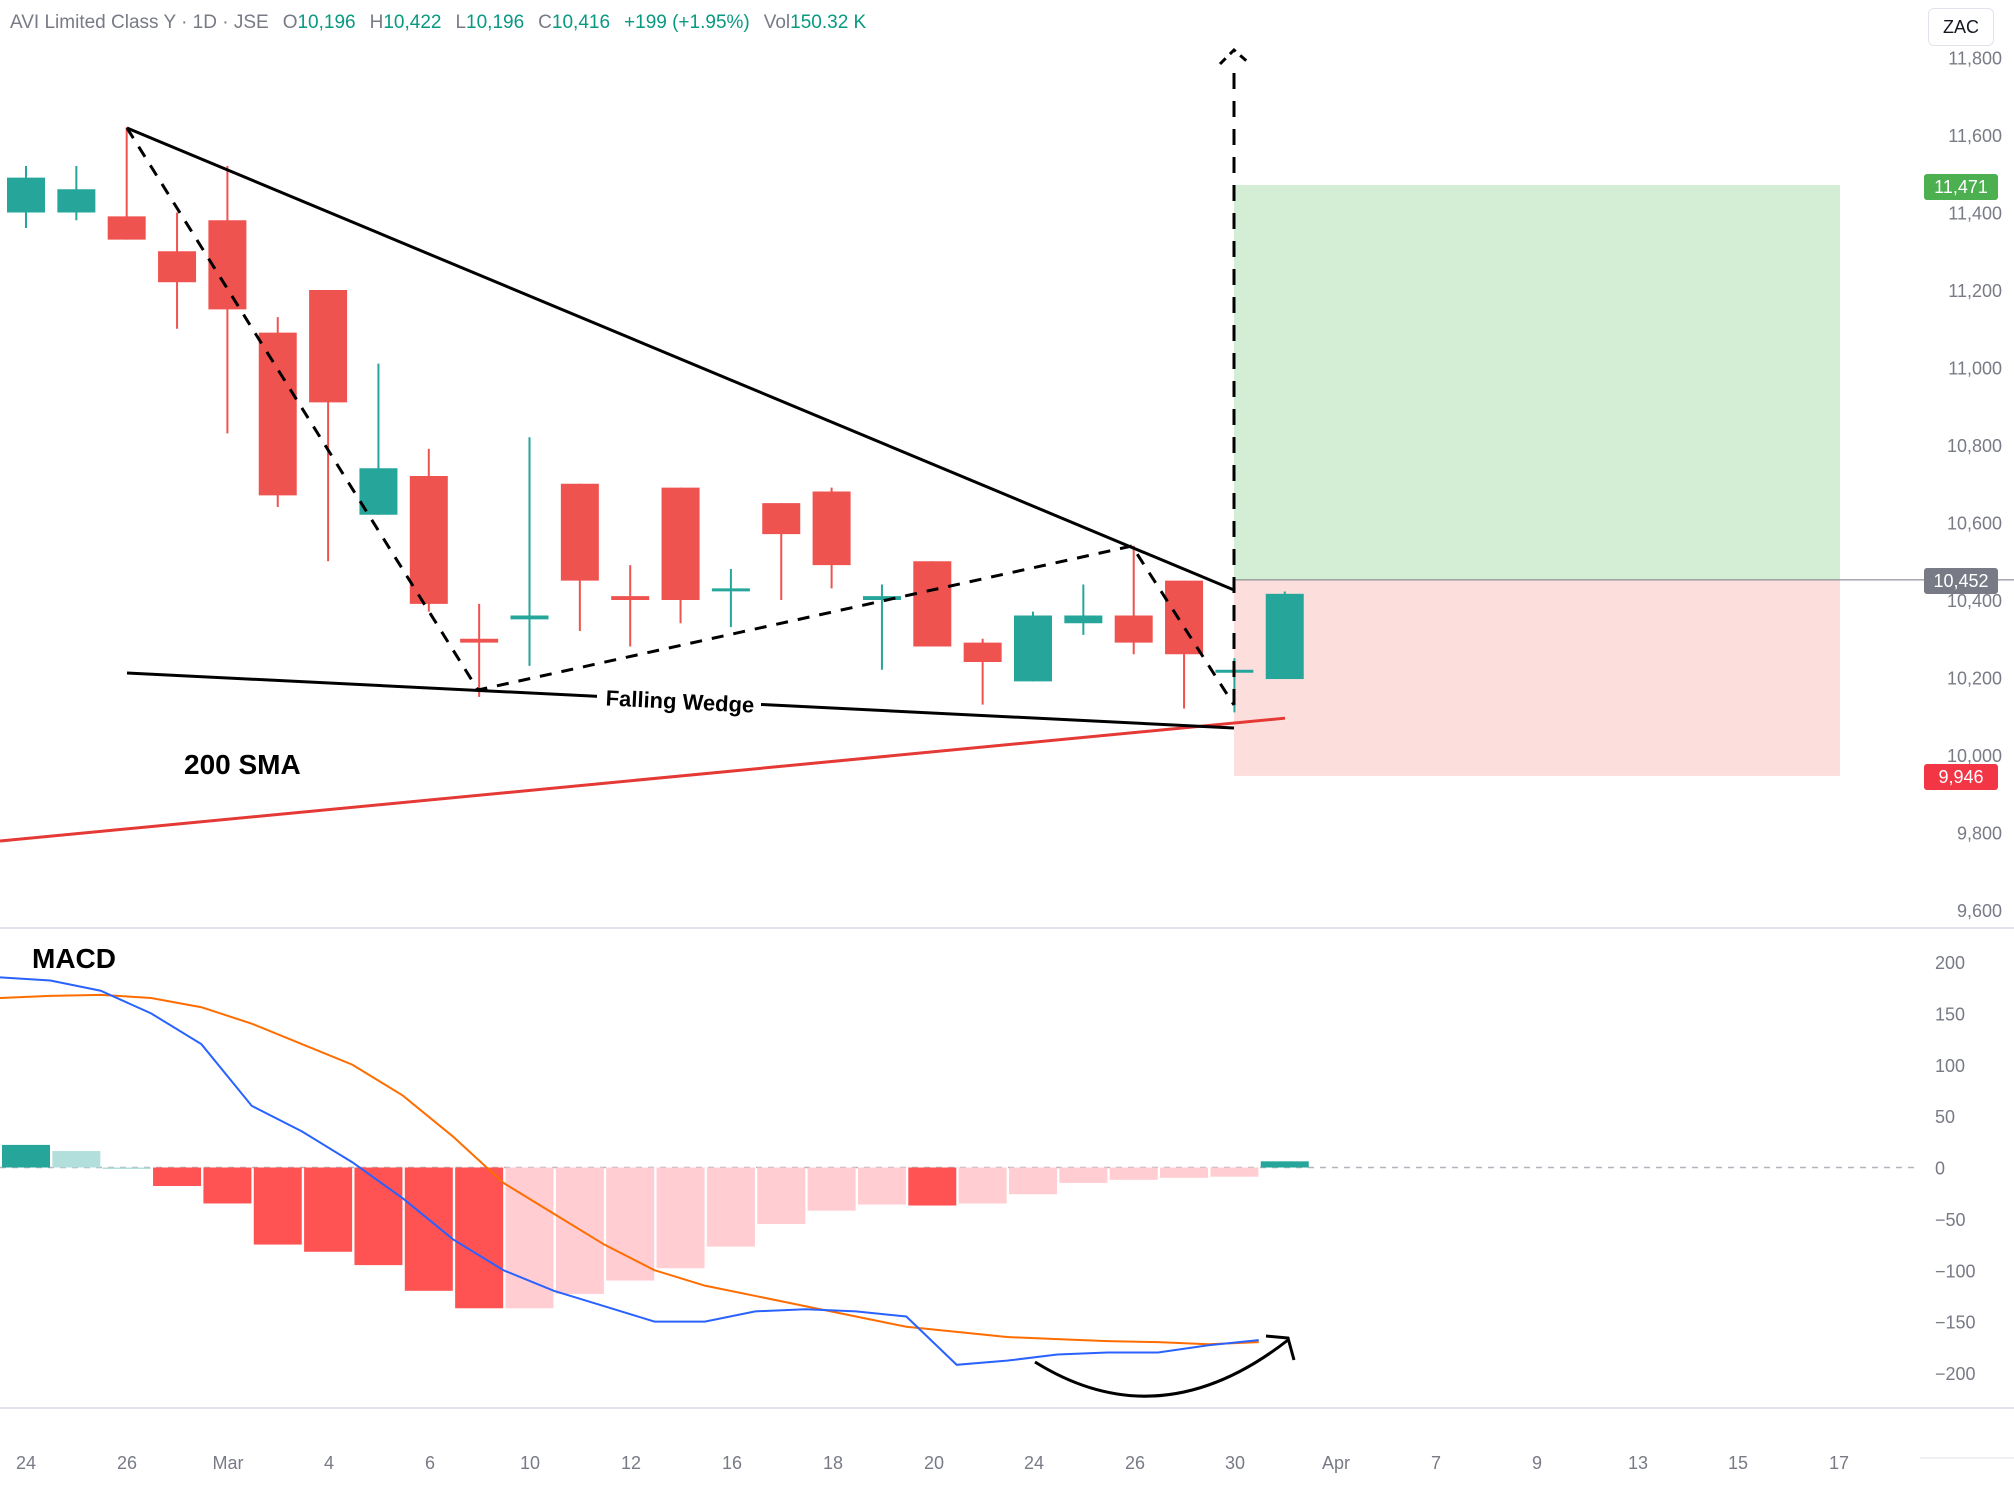 Image resolution: width=2014 pixels, height=1506 pixels. Describe the element at coordinates (242, 764) in the screenshot. I see `sma-label: 200 SMA` at that location.